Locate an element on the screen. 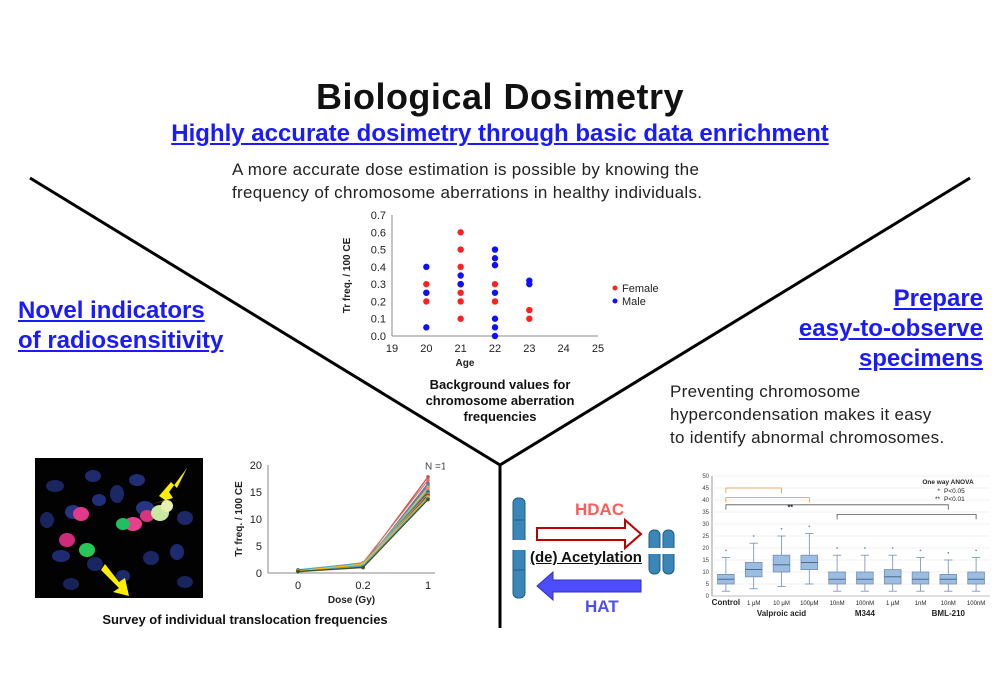 This screenshot has width=1000, height=700. box-x-tick: 100nM is located at coordinates (865, 604).